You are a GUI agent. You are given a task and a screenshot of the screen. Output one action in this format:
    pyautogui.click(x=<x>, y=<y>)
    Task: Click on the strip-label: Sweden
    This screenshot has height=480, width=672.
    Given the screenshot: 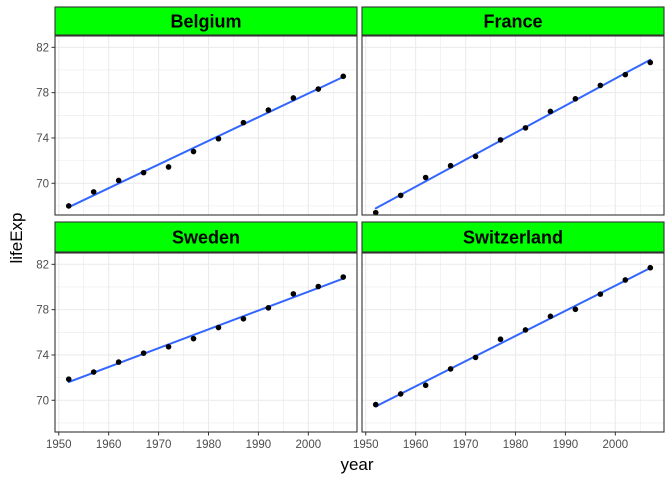 What is the action you would take?
    pyautogui.click(x=206, y=238)
    